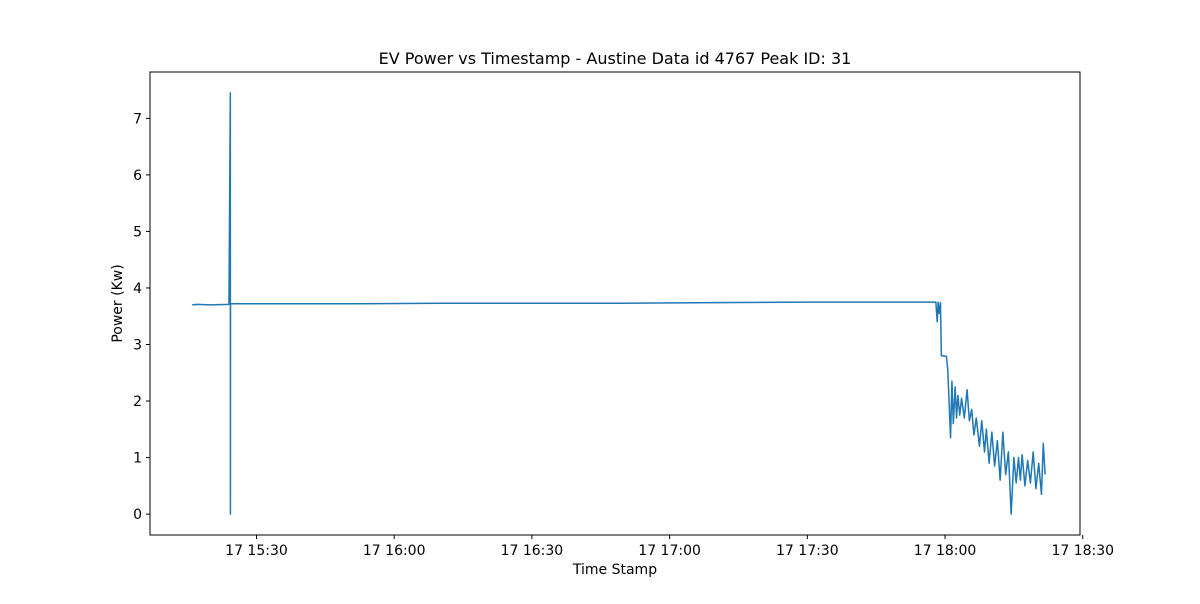  What do you see at coordinates (614, 570) in the screenshot?
I see `x-axis-label: Time Stamp` at bounding box center [614, 570].